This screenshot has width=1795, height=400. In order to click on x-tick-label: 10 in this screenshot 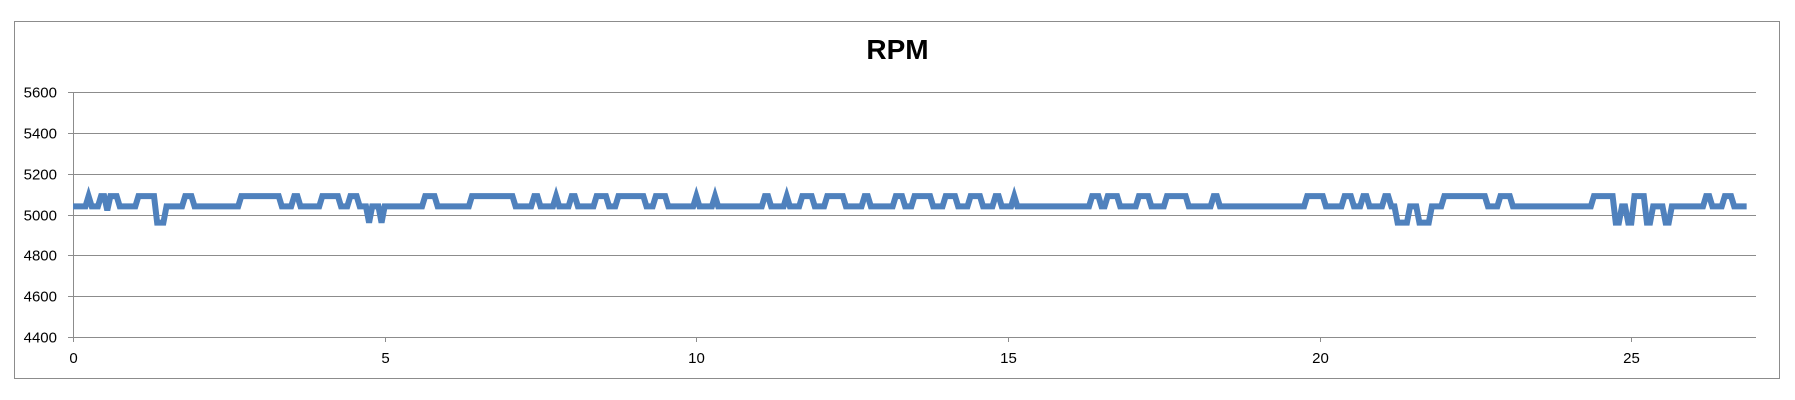, I will do `click(696, 358)`.